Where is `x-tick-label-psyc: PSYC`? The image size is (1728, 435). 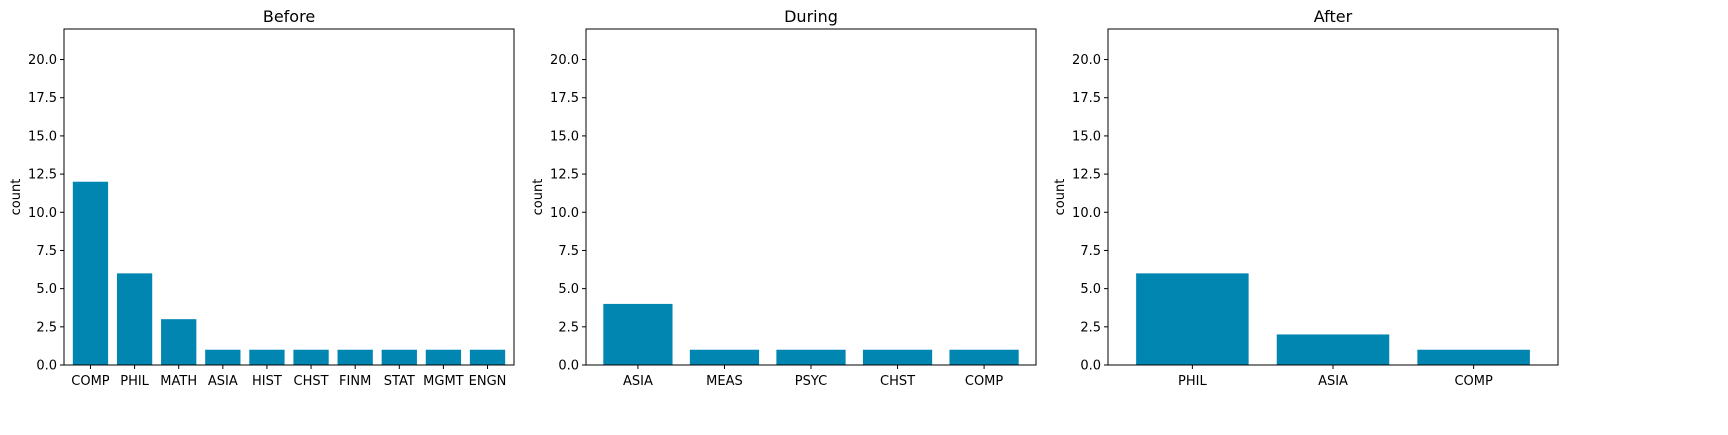
x-tick-label-psyc: PSYC is located at coordinates (811, 381).